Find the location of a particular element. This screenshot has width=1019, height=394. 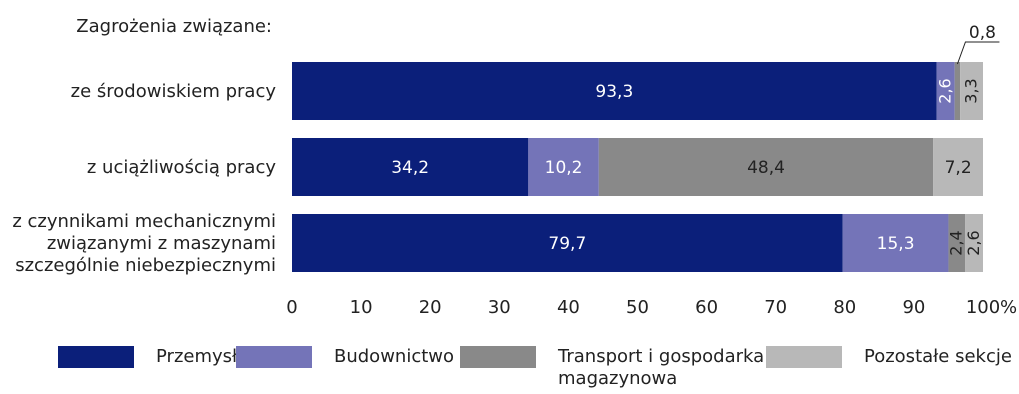

data-label: 79,7 is located at coordinates (567, 244).